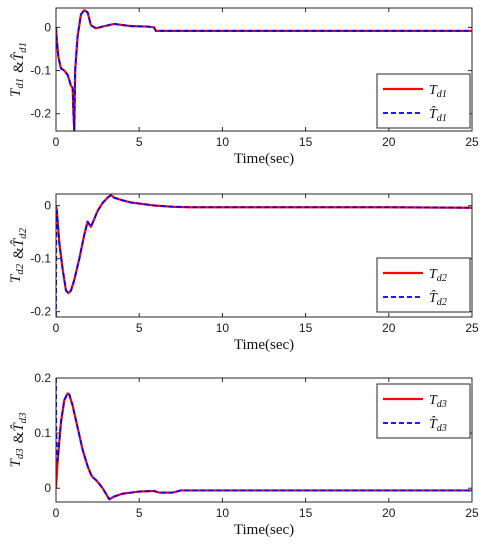 The image size is (485, 550). What do you see at coordinates (18, 255) in the screenshot?
I see `y-axis-label: Td2&T̂d2` at bounding box center [18, 255].